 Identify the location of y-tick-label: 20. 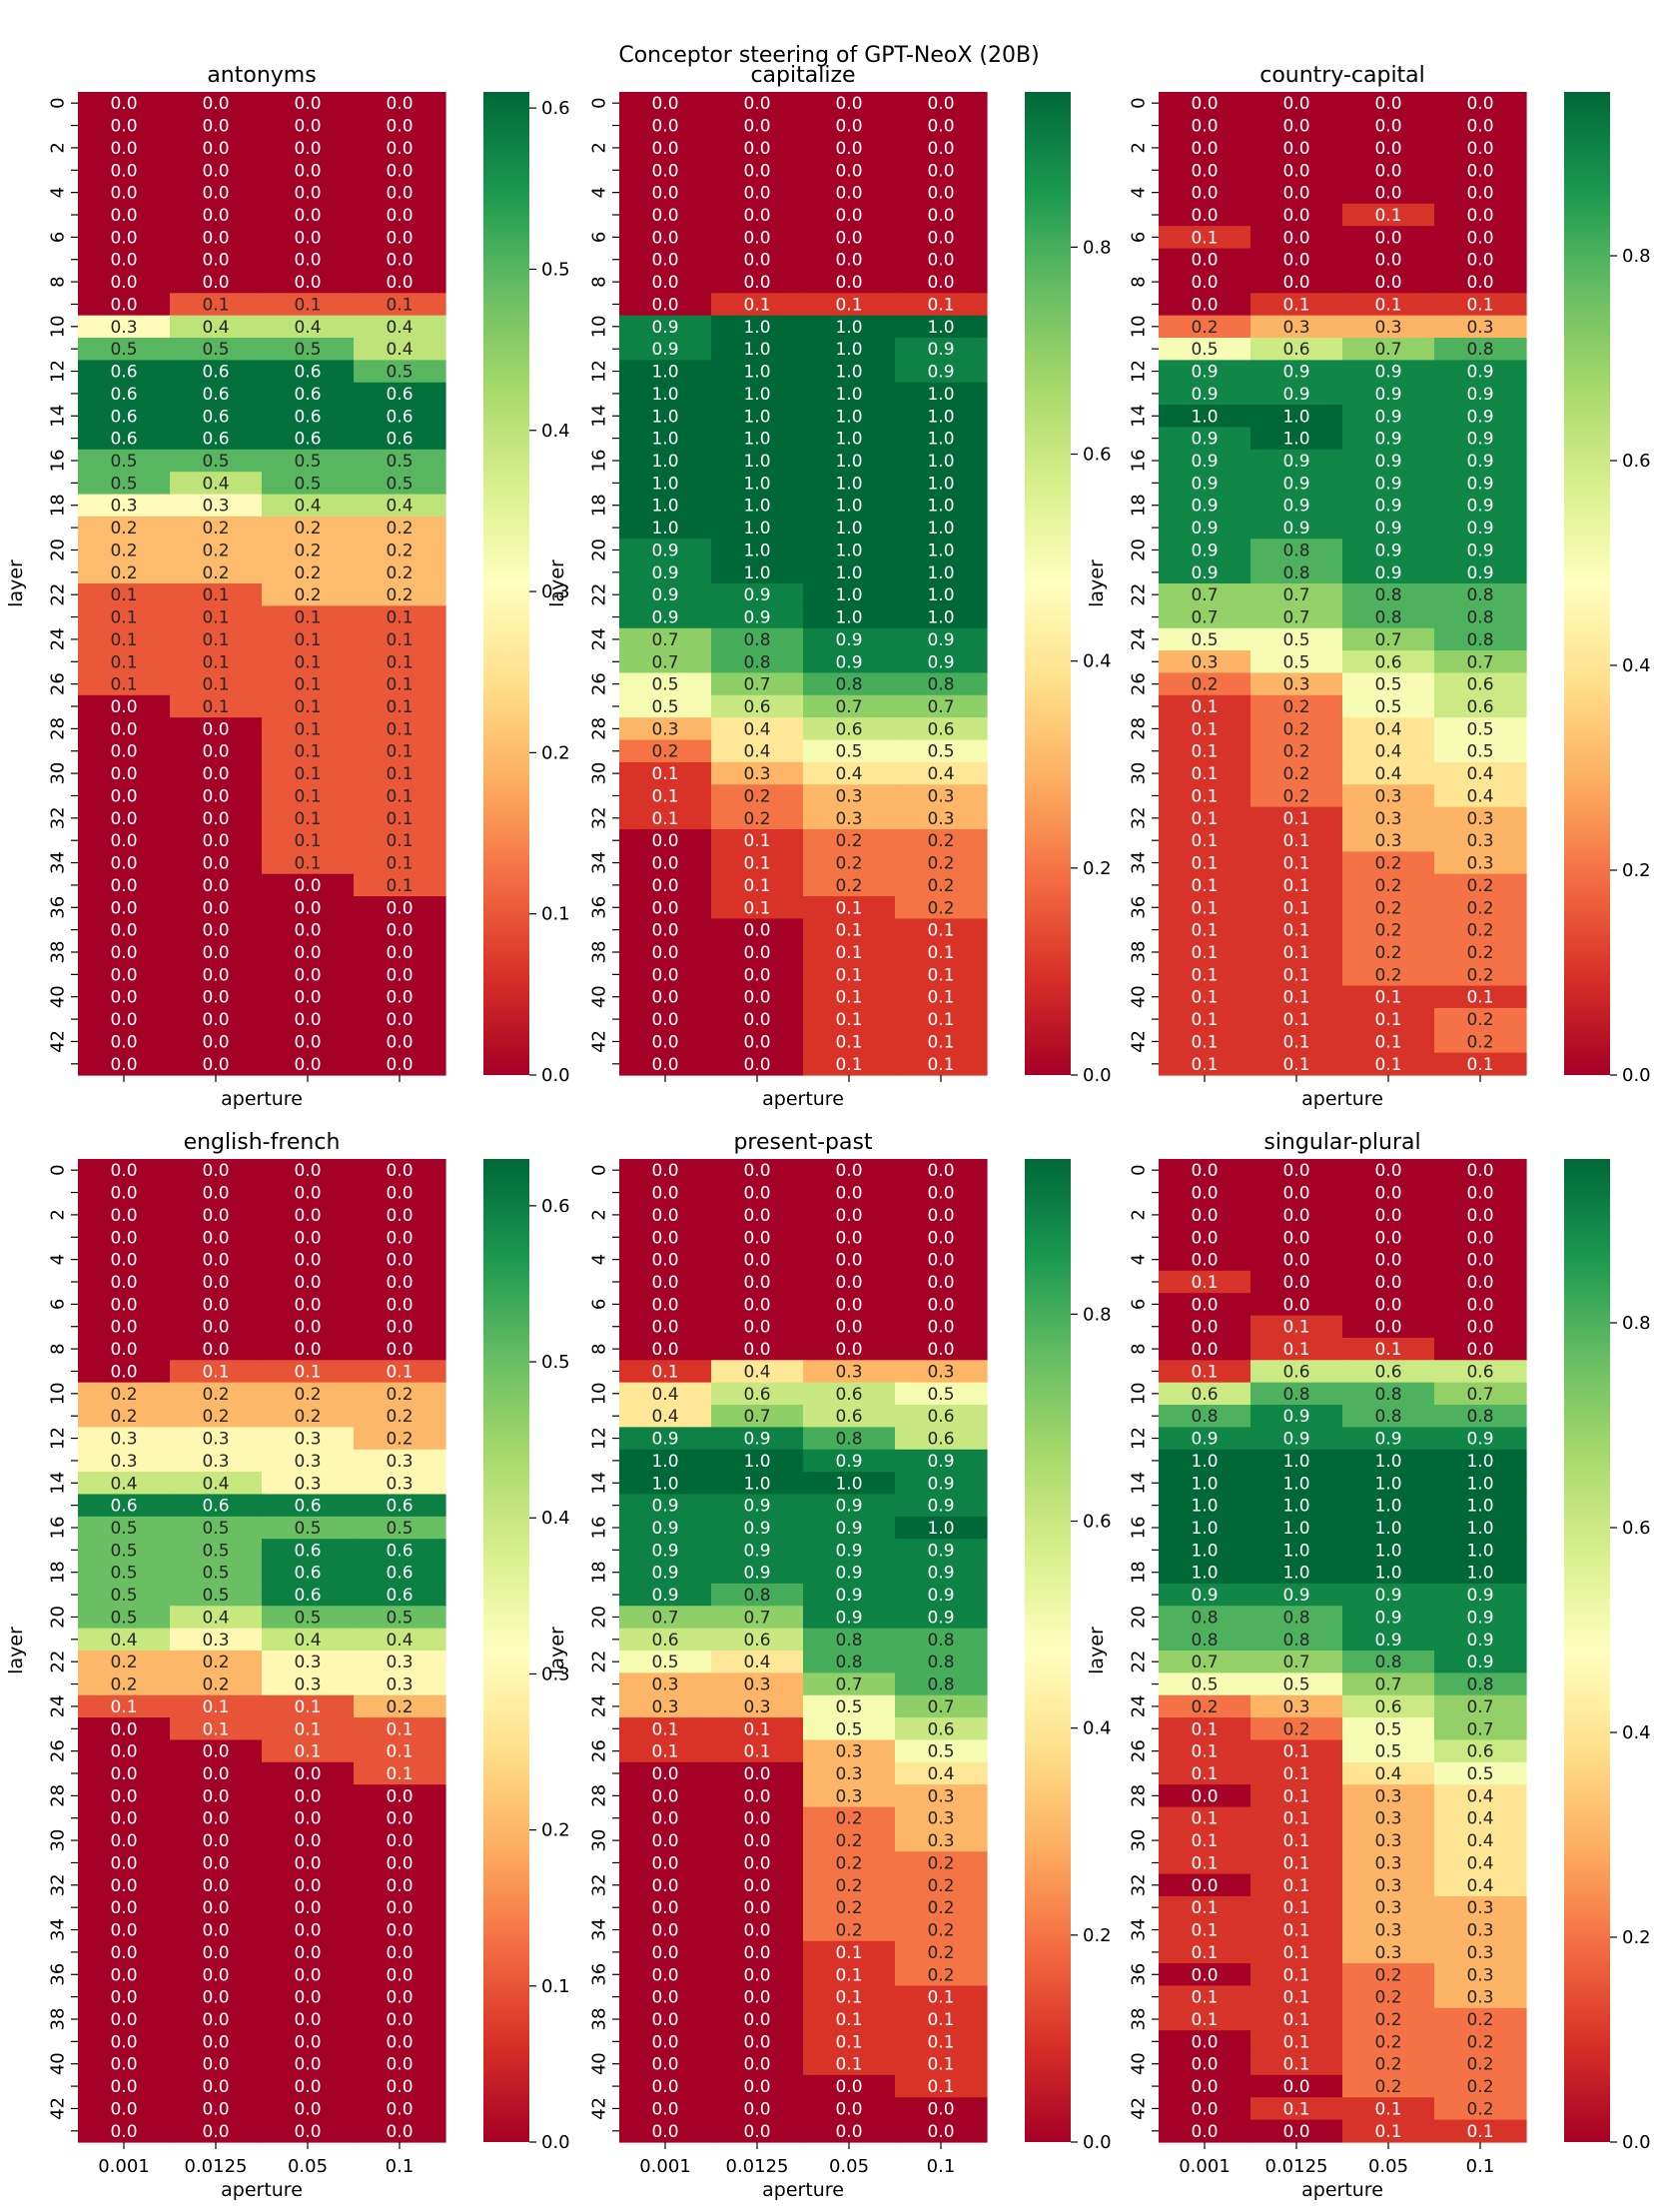
(1139, 1617).